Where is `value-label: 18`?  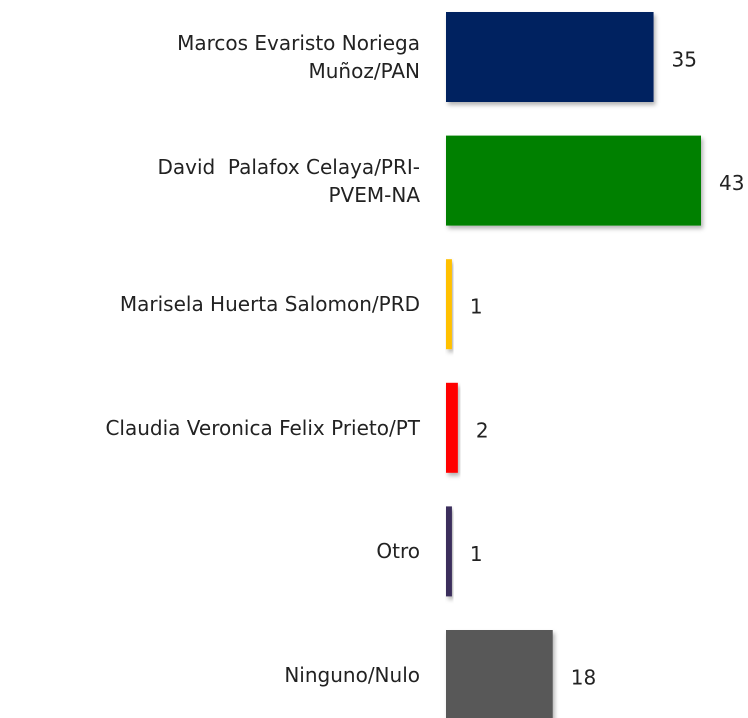
value-label: 18 is located at coordinates (583, 678).